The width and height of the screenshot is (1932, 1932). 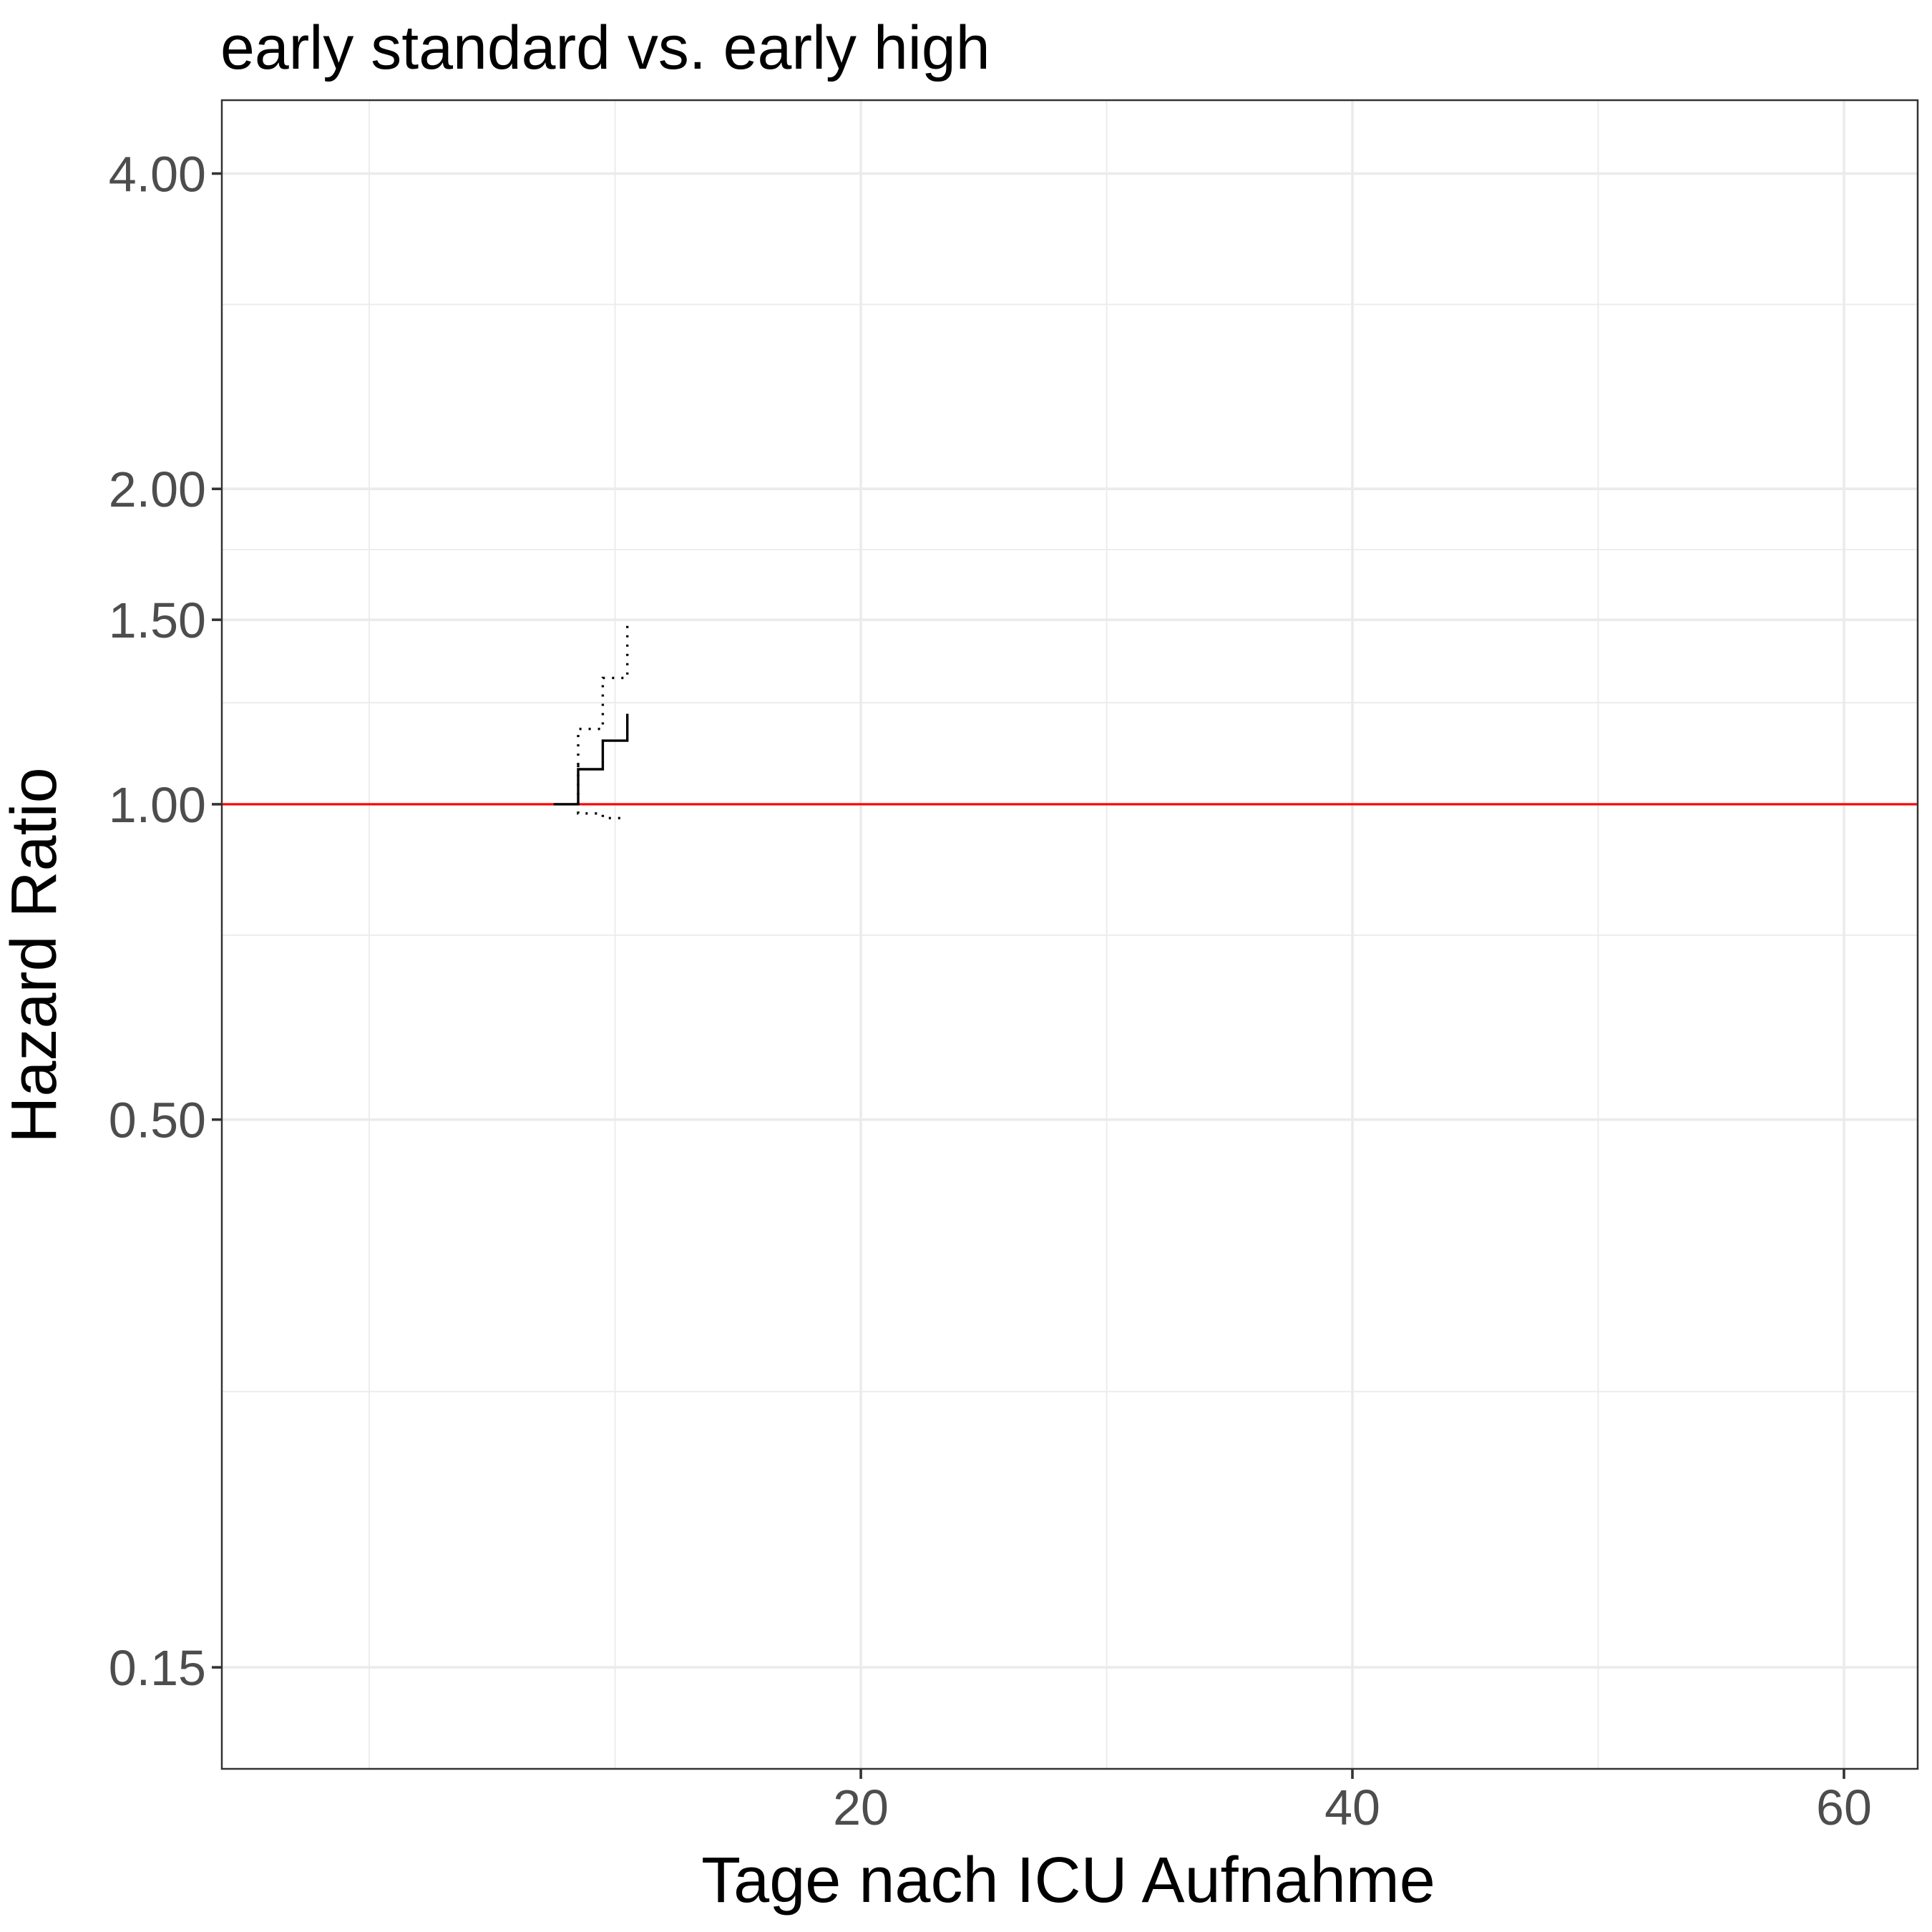 What do you see at coordinates (157, 805) in the screenshot?
I see `y-tick-label: 1.00` at bounding box center [157, 805].